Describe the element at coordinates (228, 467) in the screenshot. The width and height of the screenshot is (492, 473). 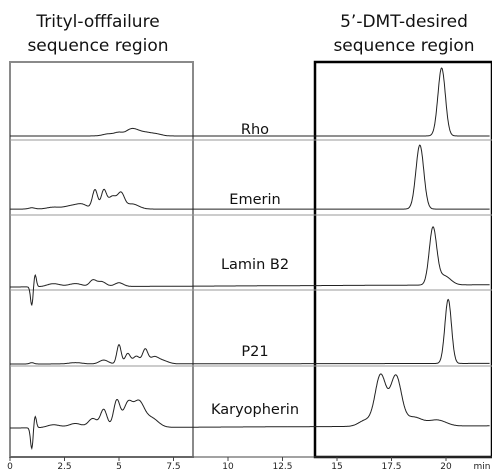
I see `x-tick-label-4: 10` at that location.